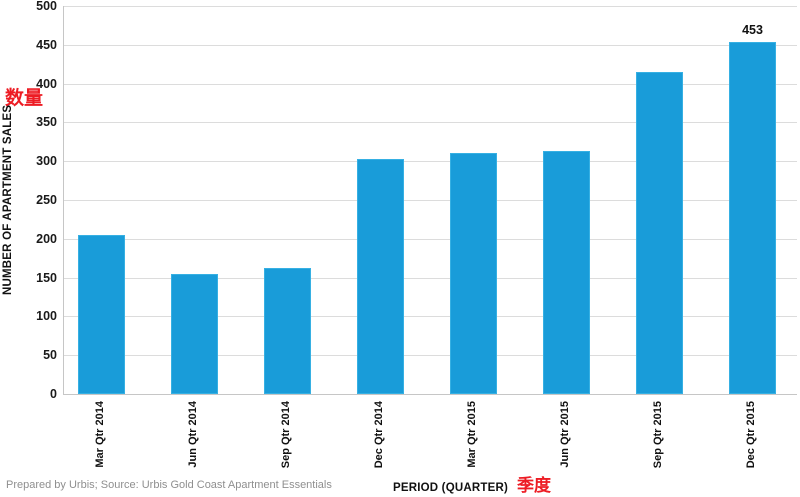 The height and width of the screenshot is (497, 800). I want to click on y-tick-label-350: 350, so click(46, 122).